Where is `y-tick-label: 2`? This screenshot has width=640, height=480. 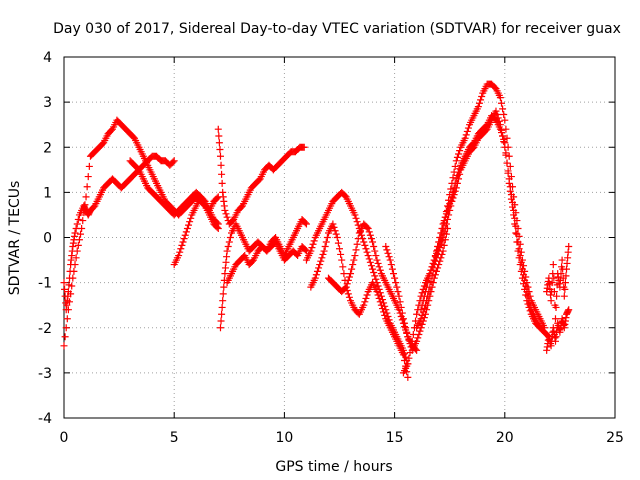
y-tick-label: 2 is located at coordinates (47, 148).